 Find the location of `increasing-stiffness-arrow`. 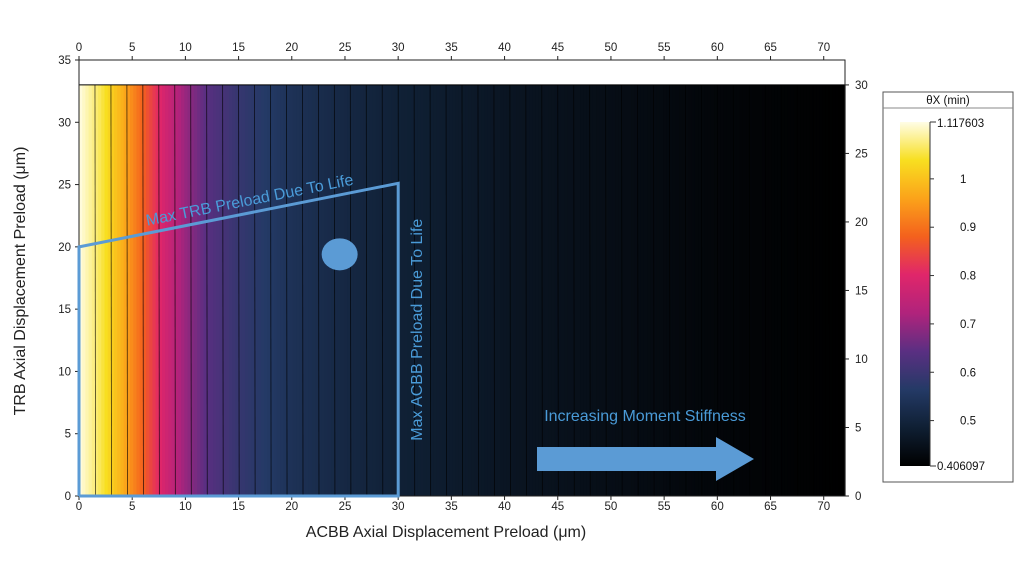

increasing-stiffness-arrow is located at coordinates (645, 459).